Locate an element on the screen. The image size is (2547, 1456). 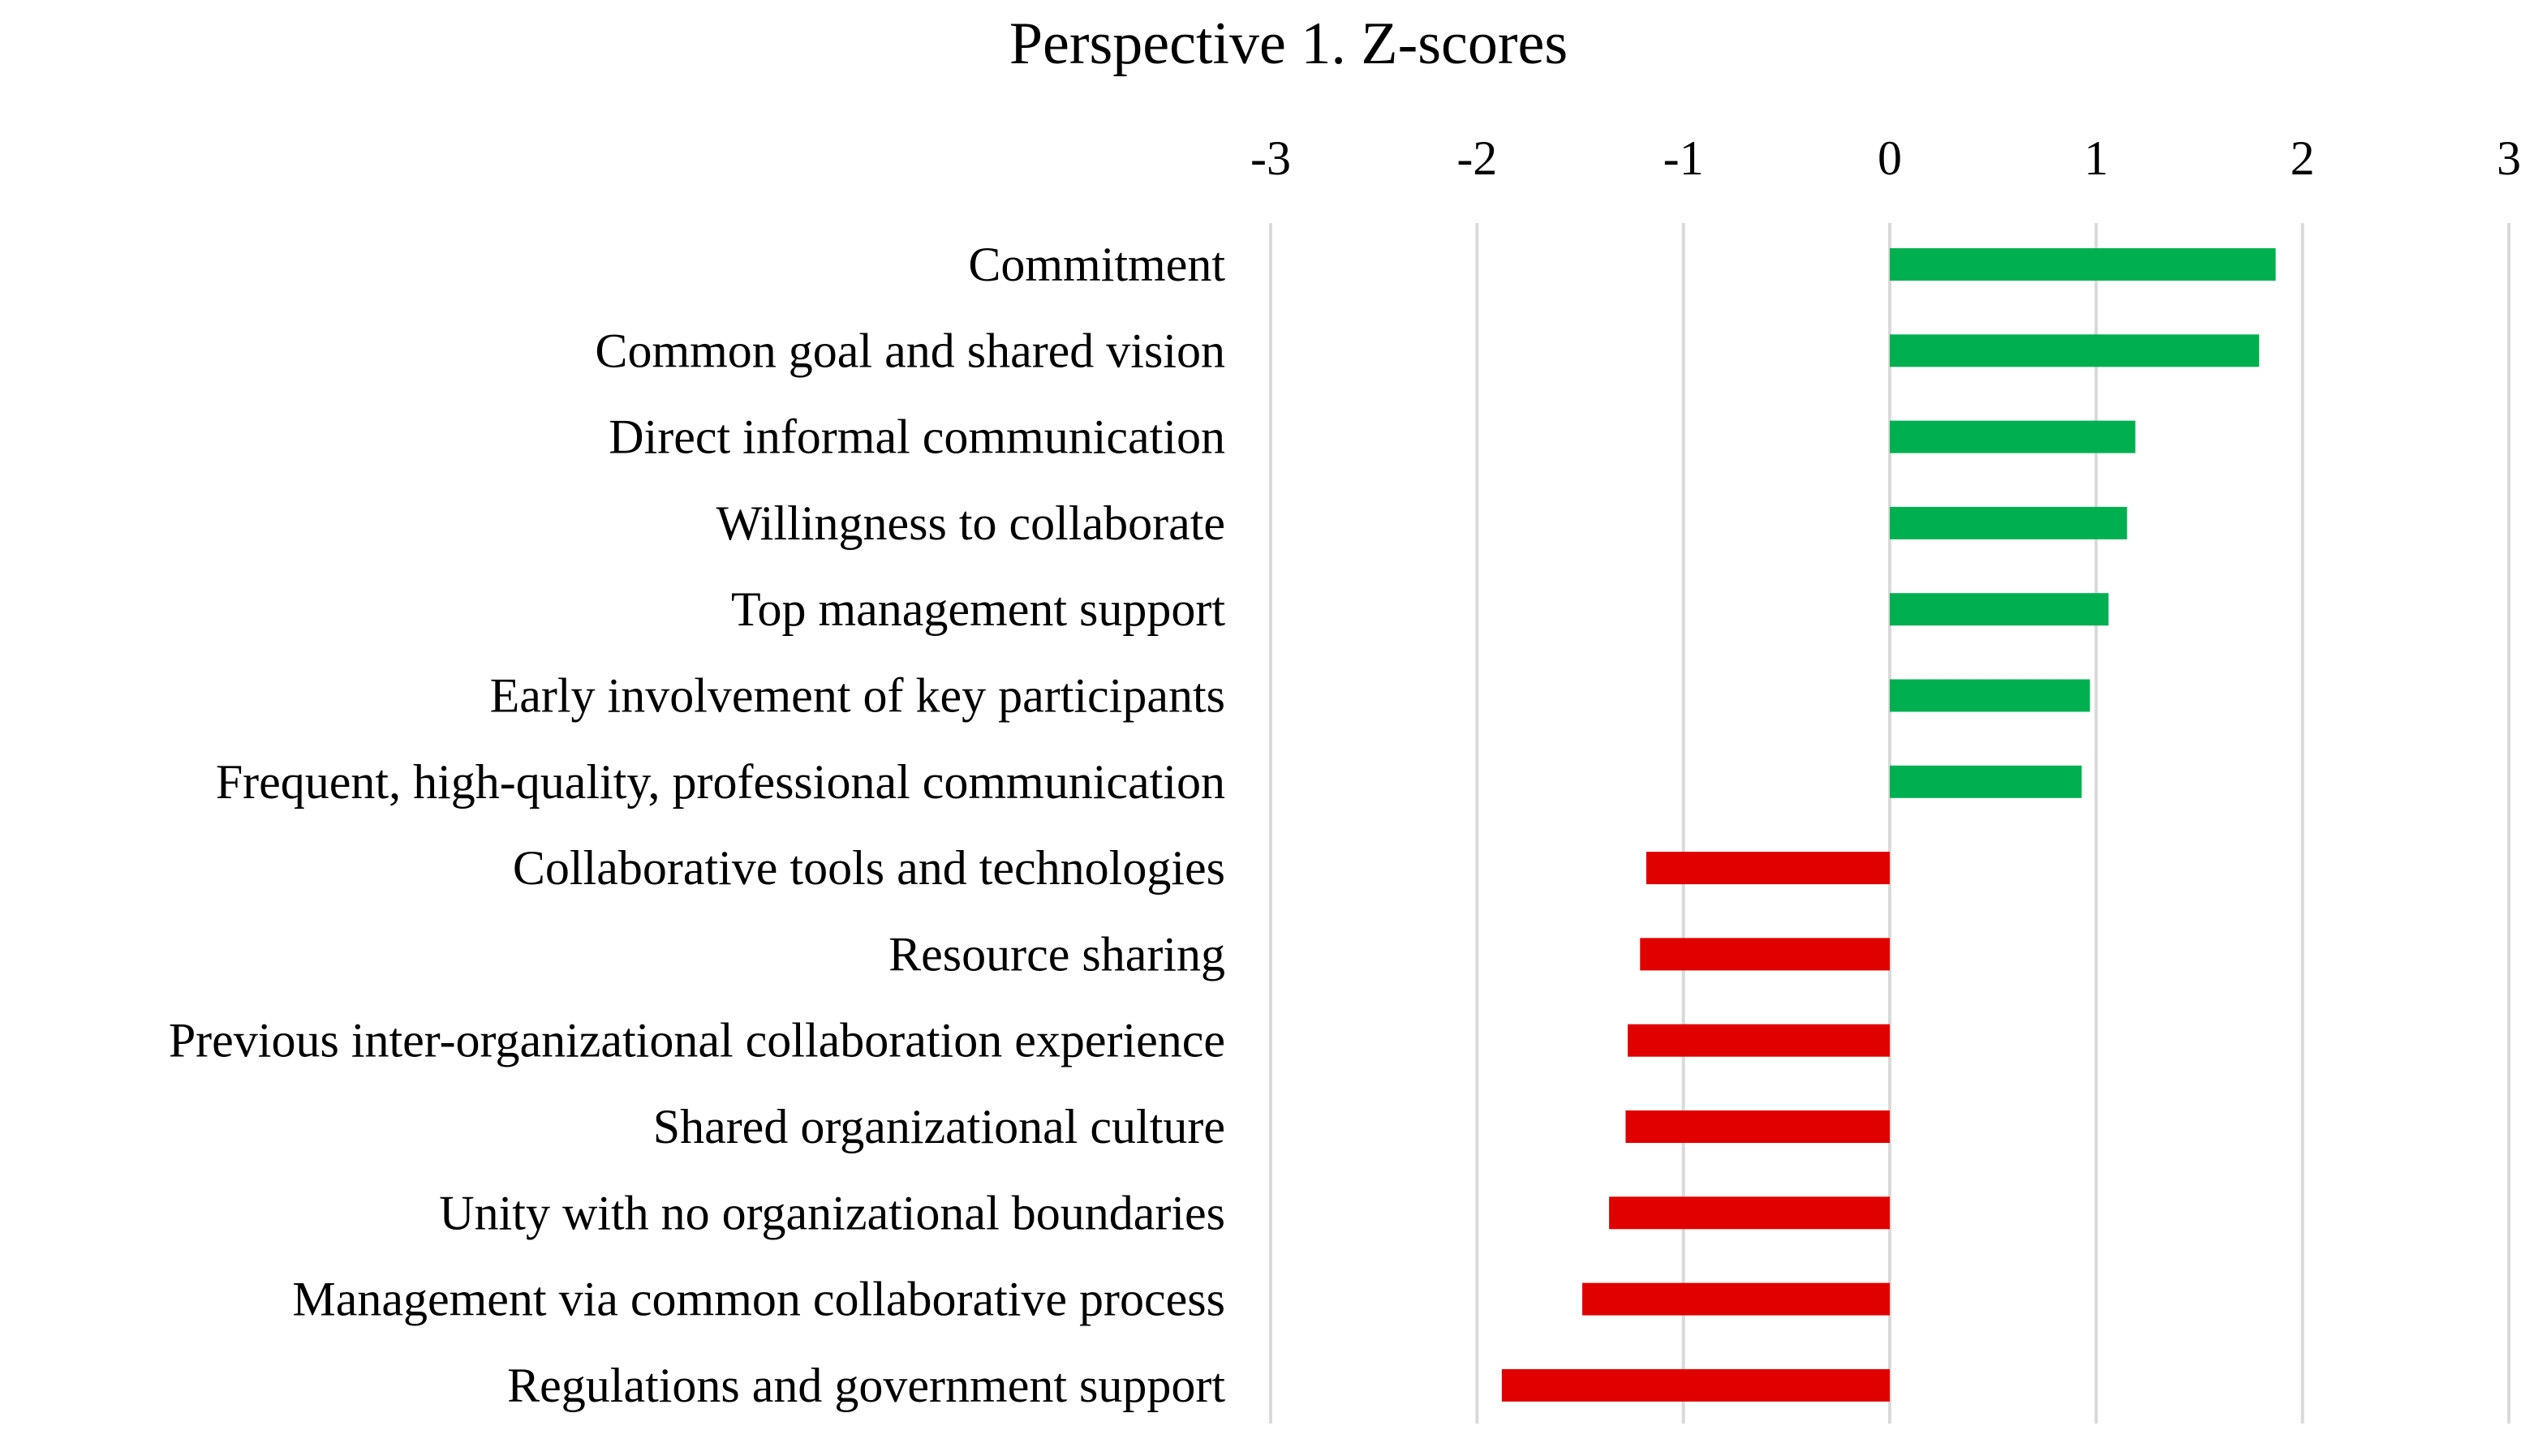
x-tick-label: -1 is located at coordinates (1683, 158).